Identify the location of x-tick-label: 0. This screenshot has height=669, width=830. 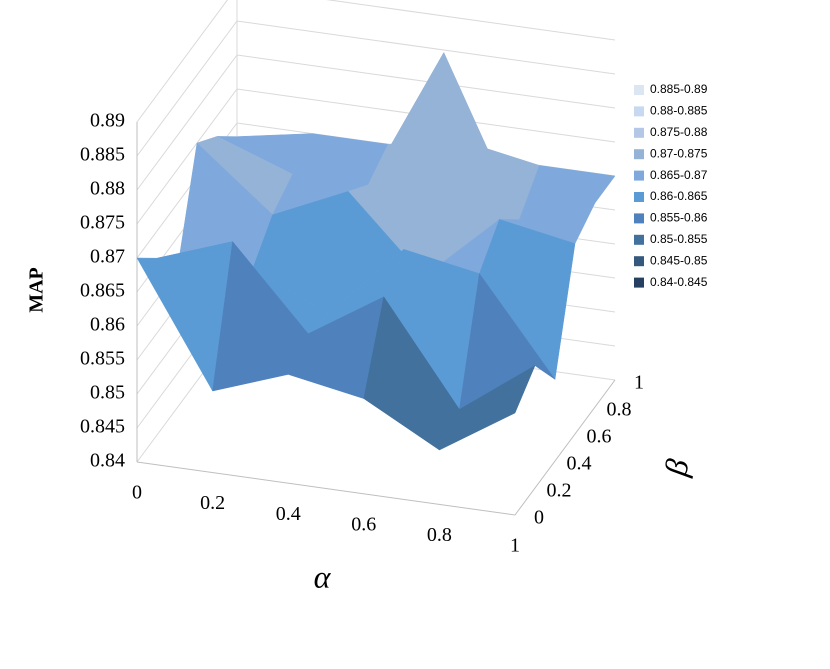
(137, 493).